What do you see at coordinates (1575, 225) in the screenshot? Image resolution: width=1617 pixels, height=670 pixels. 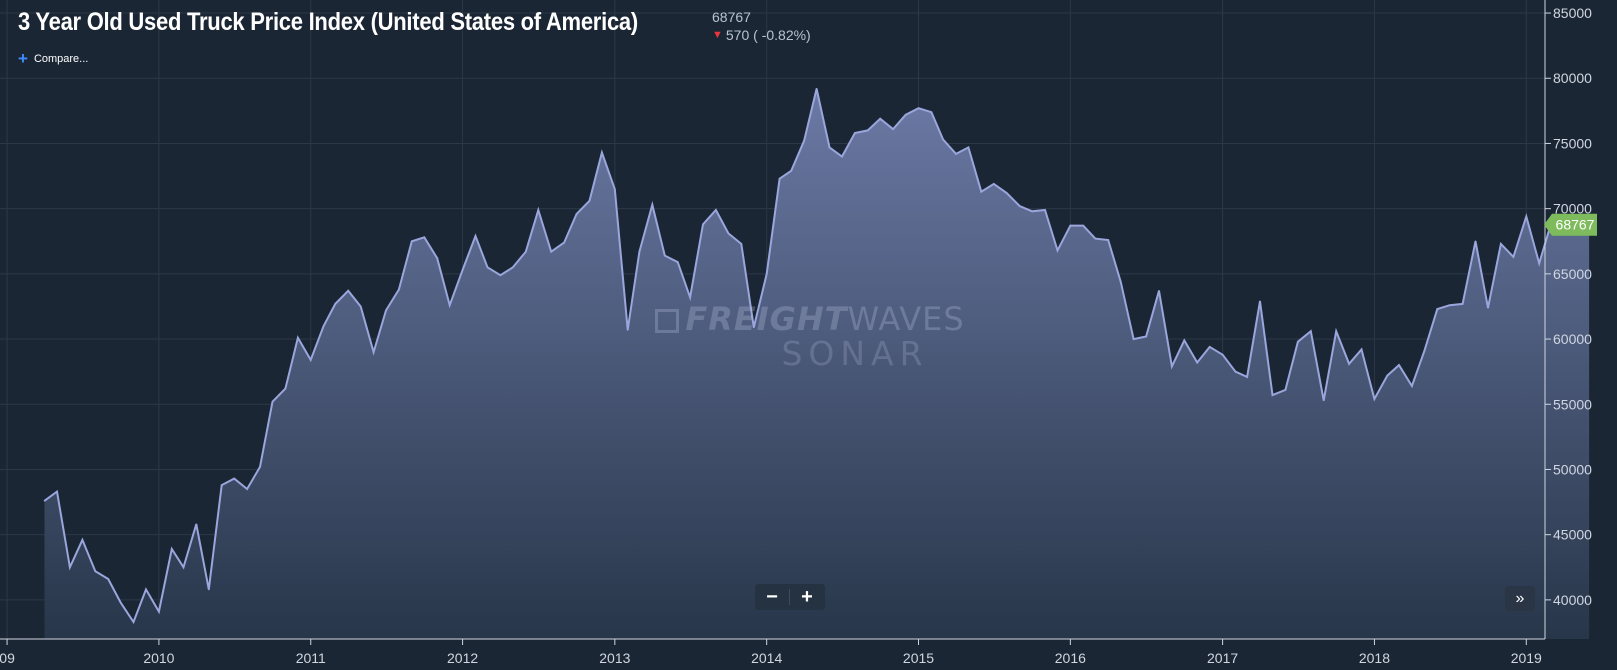 I see `last-value-badge-label: 68767` at bounding box center [1575, 225].